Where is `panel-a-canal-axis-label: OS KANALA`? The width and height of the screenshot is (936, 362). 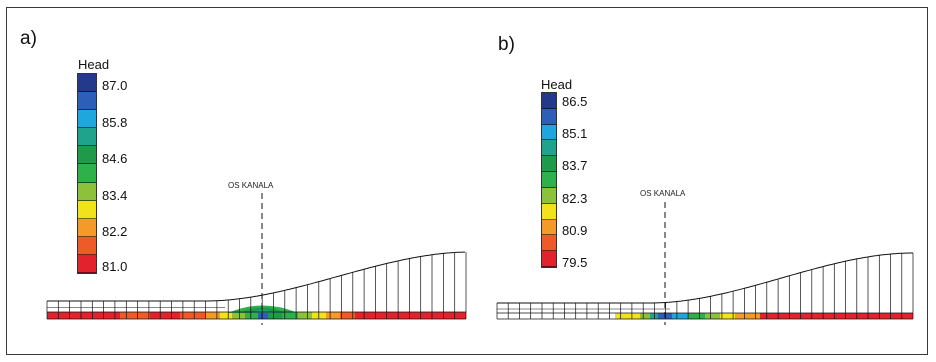 panel-a-canal-axis-label: OS KANALA is located at coordinates (251, 185).